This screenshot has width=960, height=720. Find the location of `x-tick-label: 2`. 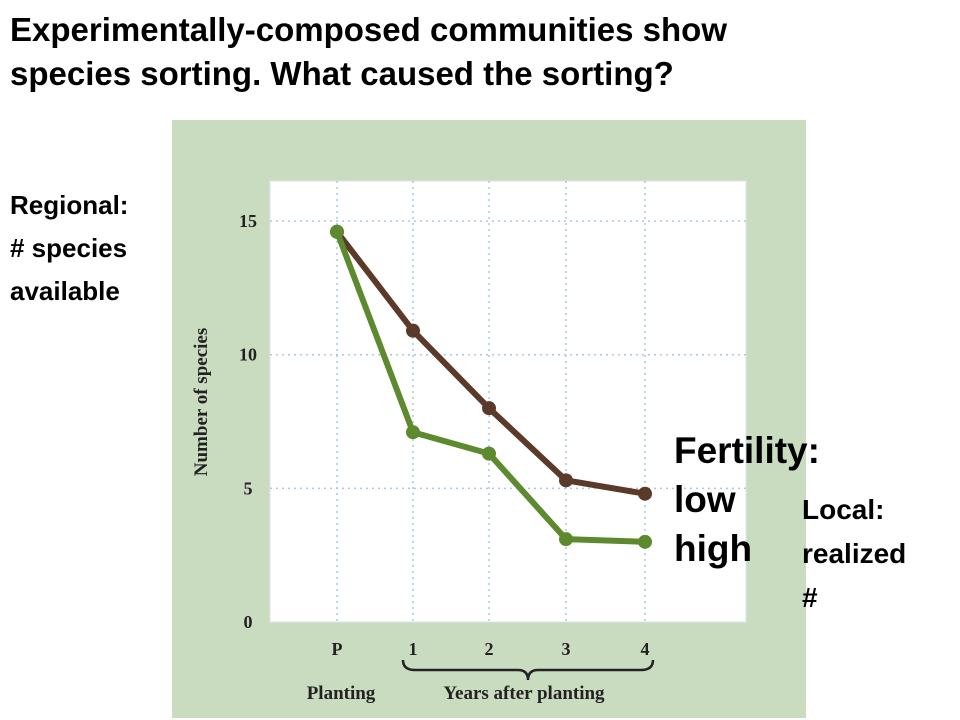

x-tick-label: 2 is located at coordinates (489, 649).